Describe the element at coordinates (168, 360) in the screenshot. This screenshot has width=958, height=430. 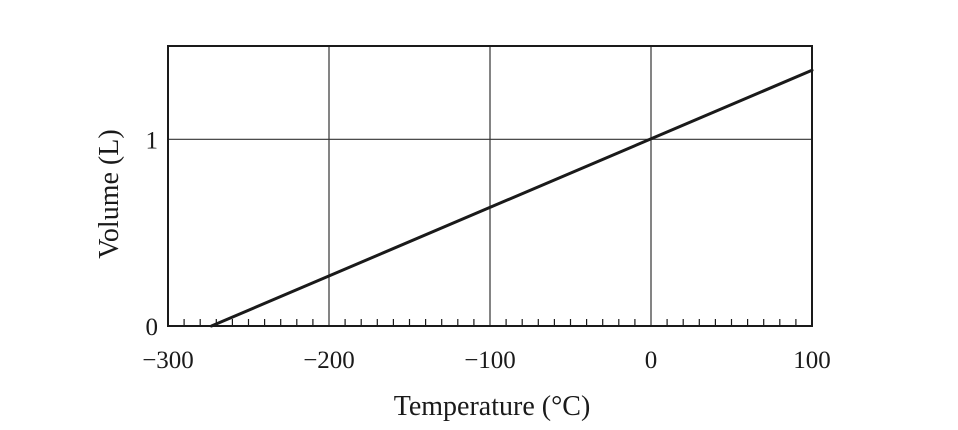
I see `x-tick-label: −300` at that location.